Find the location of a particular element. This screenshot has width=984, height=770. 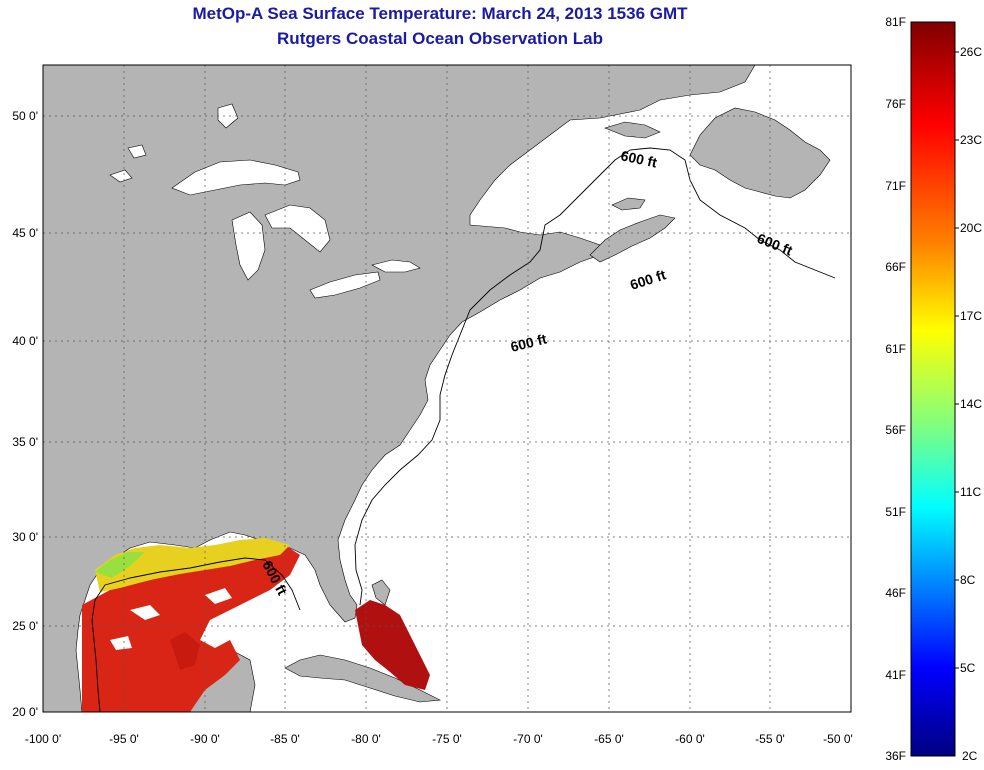

land-pei is located at coordinates (628, 204).